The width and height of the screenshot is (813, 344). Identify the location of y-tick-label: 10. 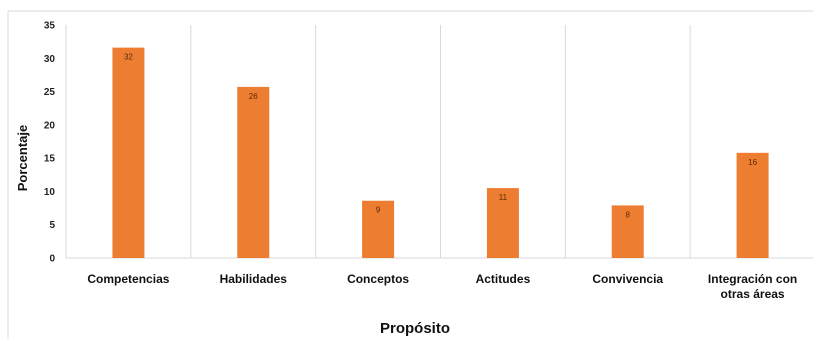
(50, 192).